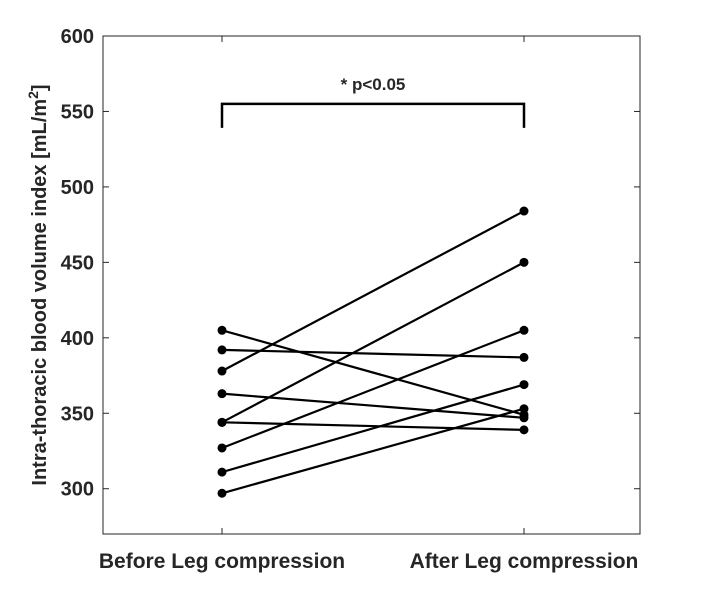  What do you see at coordinates (77, 339) in the screenshot?
I see `y-tick-label: 400` at bounding box center [77, 339].